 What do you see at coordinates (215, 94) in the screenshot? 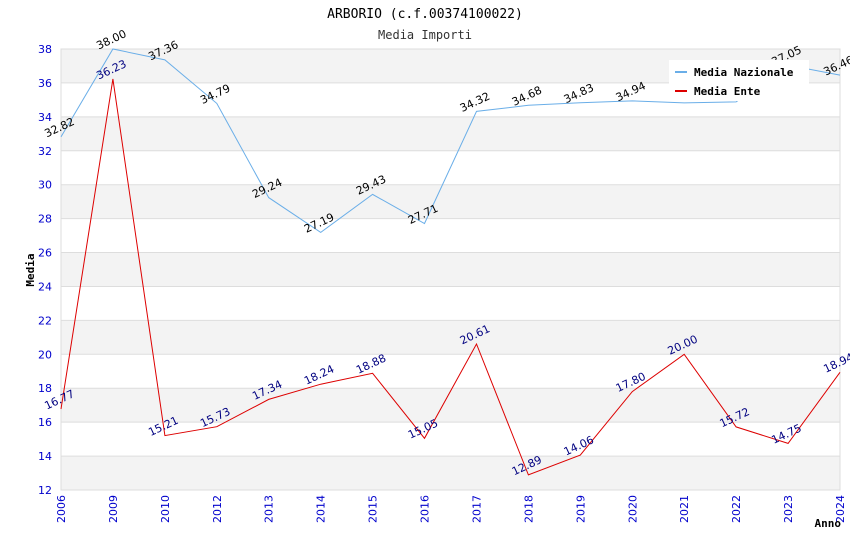
I see `data-label: 34.79` at bounding box center [215, 94].